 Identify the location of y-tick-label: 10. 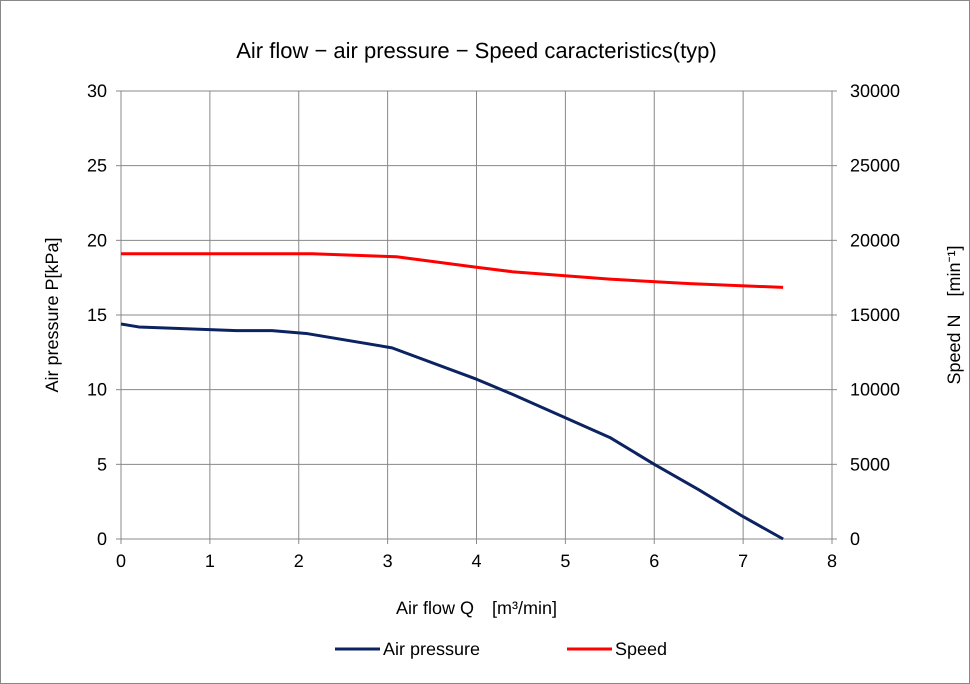
(96, 390).